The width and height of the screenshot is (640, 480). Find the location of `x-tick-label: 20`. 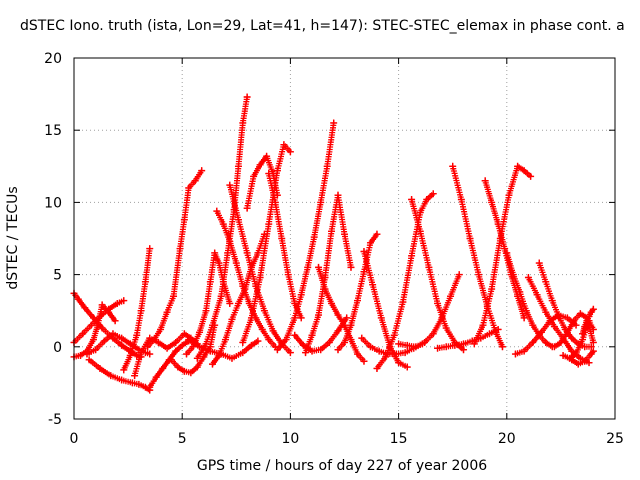

x-tick-label: 20 is located at coordinates (507, 439).